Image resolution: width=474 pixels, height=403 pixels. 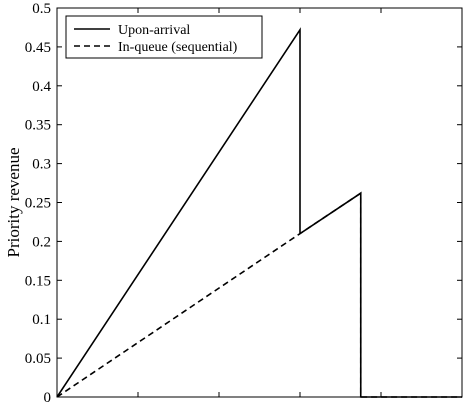 I want to click on legend-label-in-queue: In-queue (sequential), so click(x=178, y=47).